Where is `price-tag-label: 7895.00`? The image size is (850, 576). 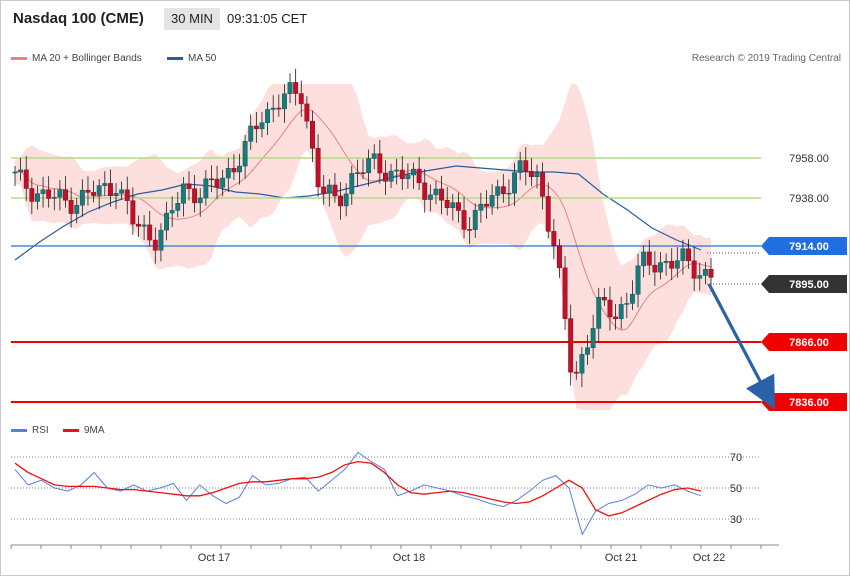
price-tag-label: 7895.00 is located at coordinates (809, 285).